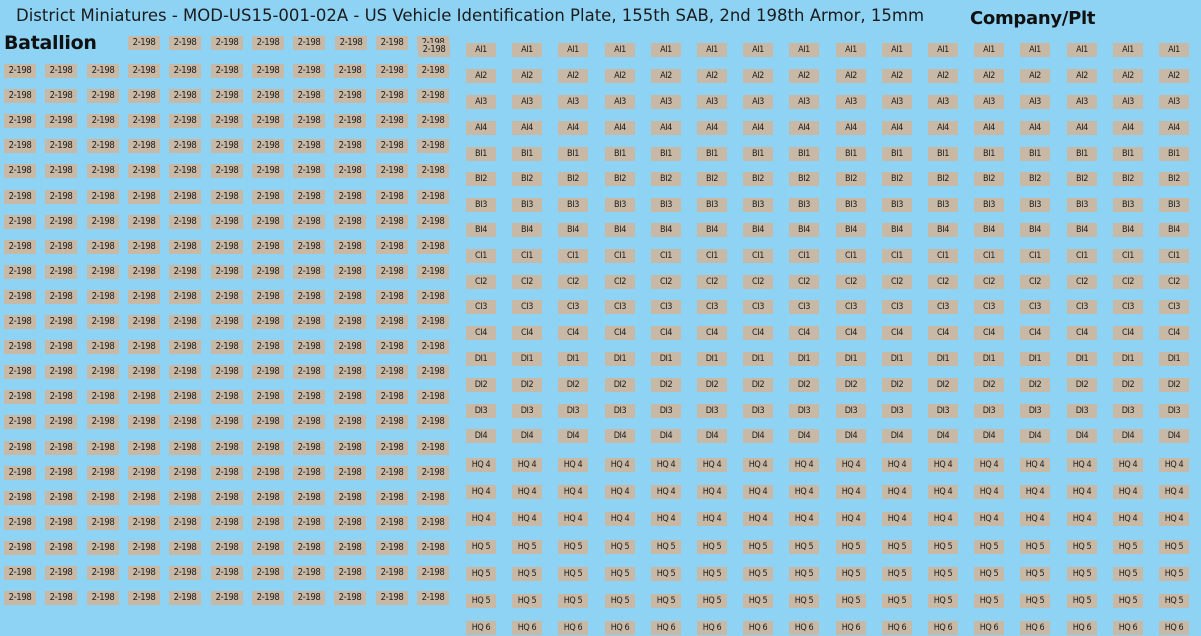 Image resolution: width=1201 pixels, height=636 pixels. I want to click on company-plate: CI3, so click(989, 307).